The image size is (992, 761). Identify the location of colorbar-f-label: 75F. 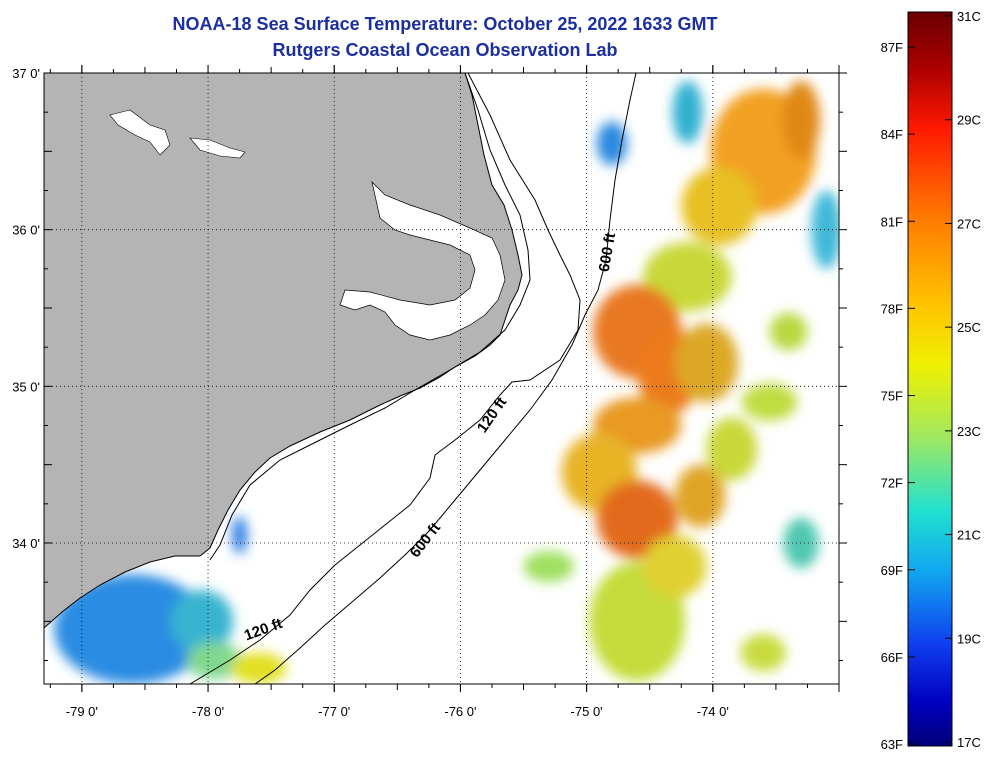
(892, 396).